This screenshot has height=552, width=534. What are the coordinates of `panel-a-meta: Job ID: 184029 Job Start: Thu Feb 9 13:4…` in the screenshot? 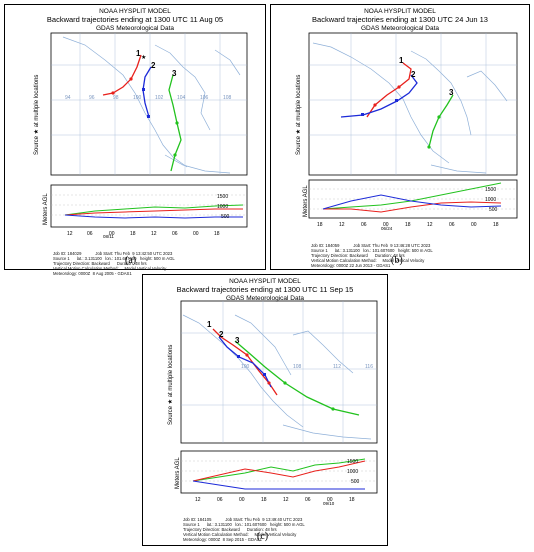 It's located at (114, 263).